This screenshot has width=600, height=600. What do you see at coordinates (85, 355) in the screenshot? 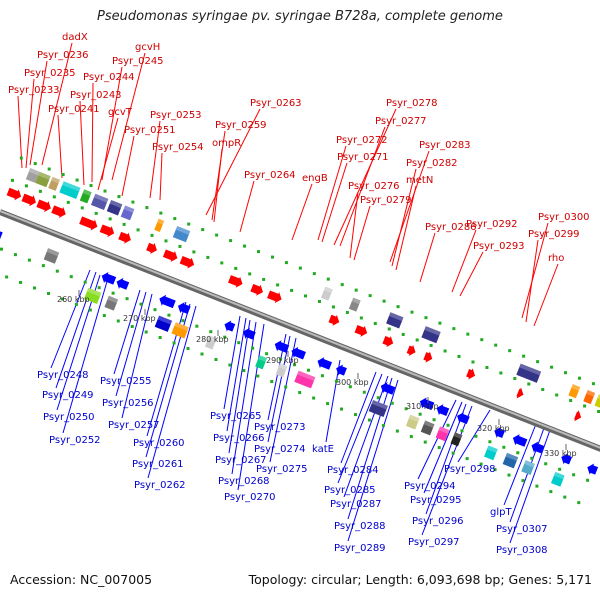
I see `label-leader-reverse` at bounding box center [85, 355].